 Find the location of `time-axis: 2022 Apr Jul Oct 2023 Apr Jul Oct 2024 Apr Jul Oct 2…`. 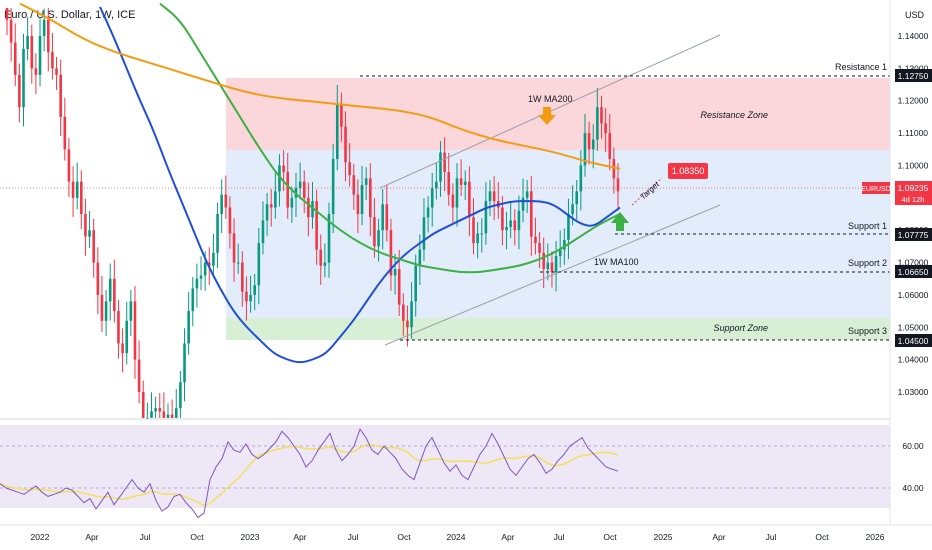

time-axis: 2022 Apr Jul Oct 2023 Apr Jul Oct 2024 Apr Jul Oct 2… is located at coordinates (466, 533).